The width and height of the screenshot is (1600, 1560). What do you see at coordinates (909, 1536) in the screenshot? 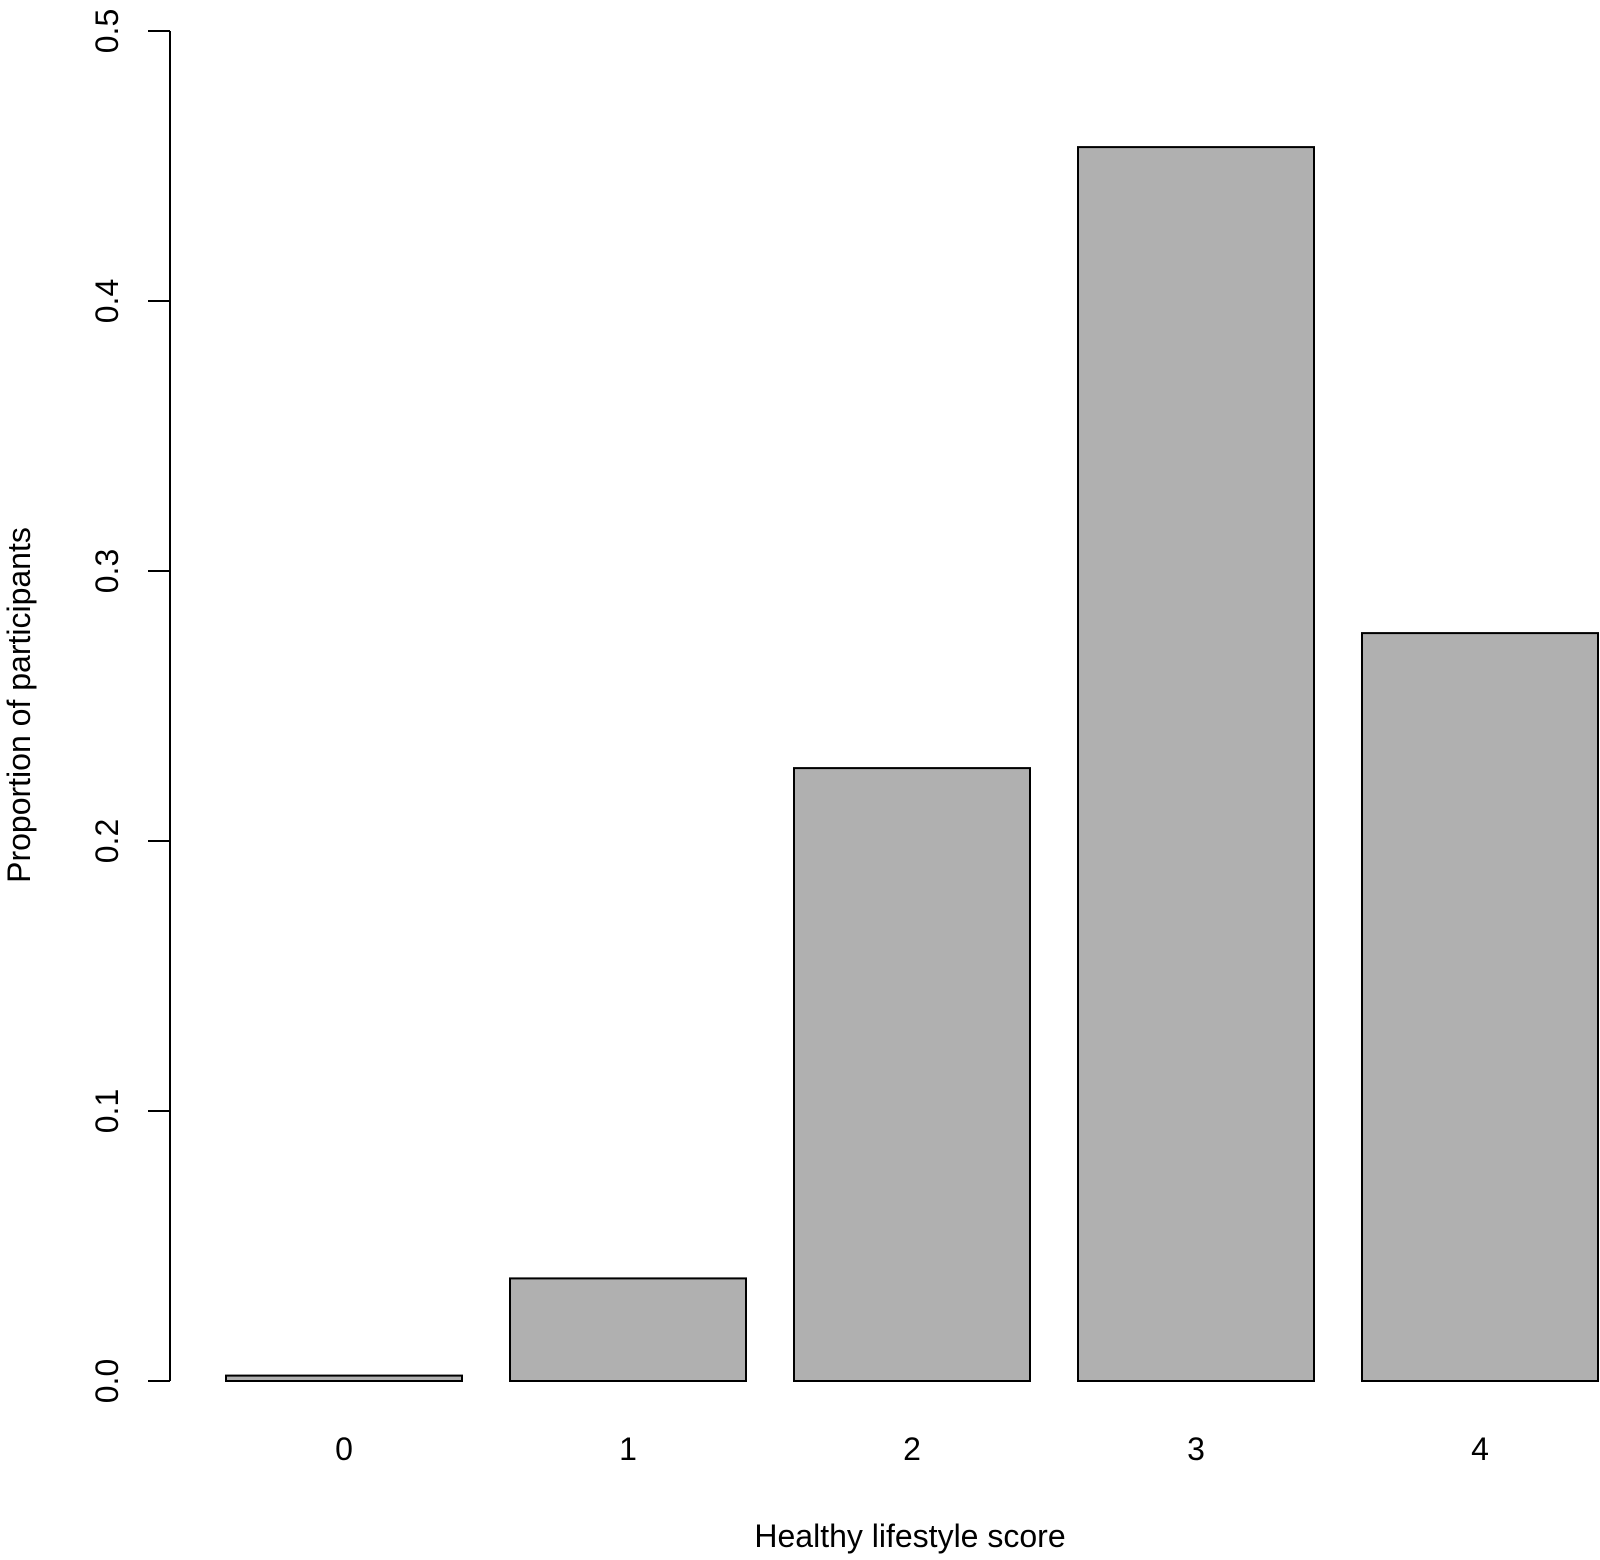
I see `x-axis-label: Healthy lifestyle score` at bounding box center [909, 1536].